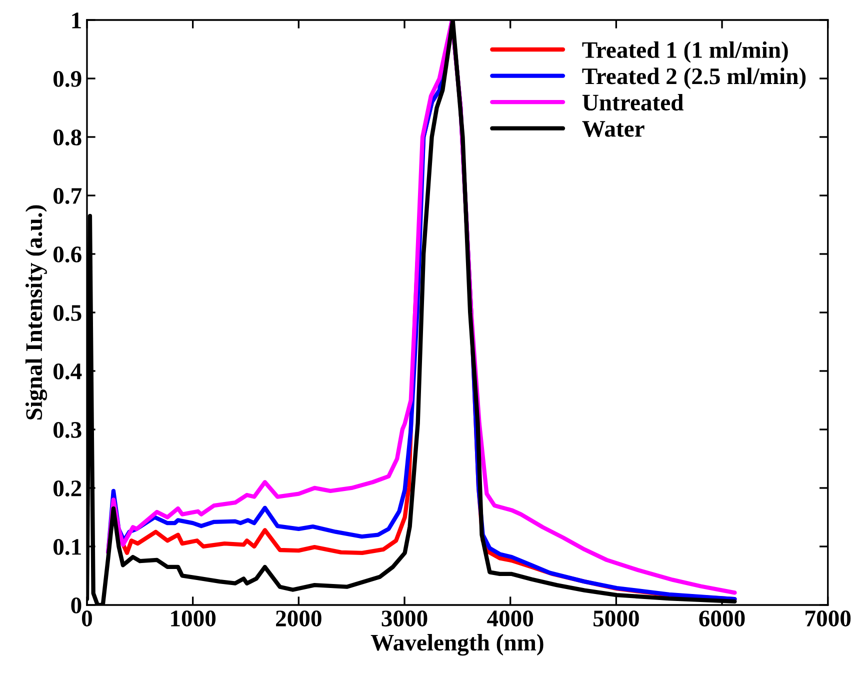  I want to click on legend-label: Untreated, so click(633, 102).